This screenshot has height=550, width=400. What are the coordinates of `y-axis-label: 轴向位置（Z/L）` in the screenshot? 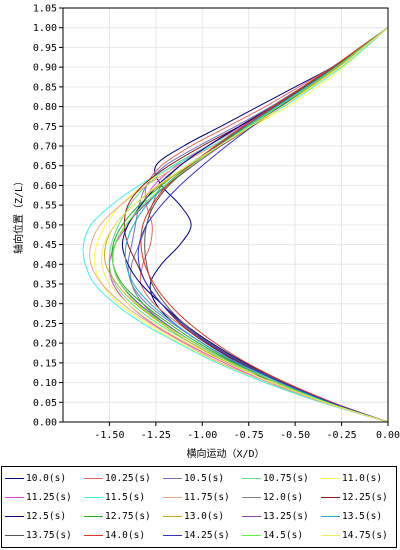 It's located at (18, 215).